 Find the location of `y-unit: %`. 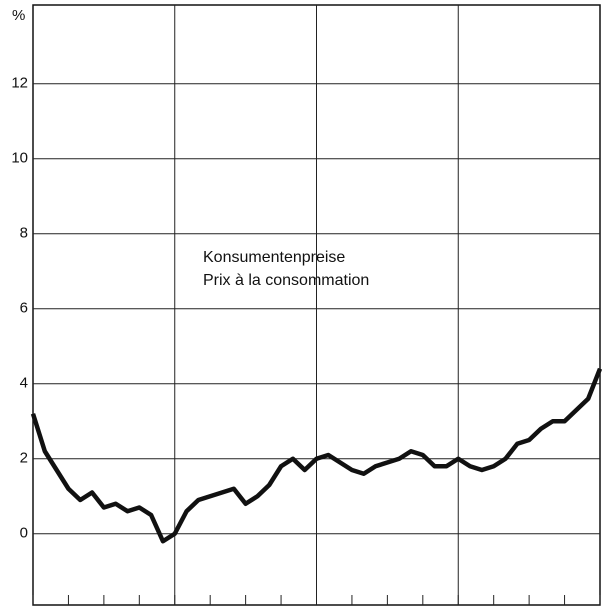

y-unit: % is located at coordinates (18, 15).